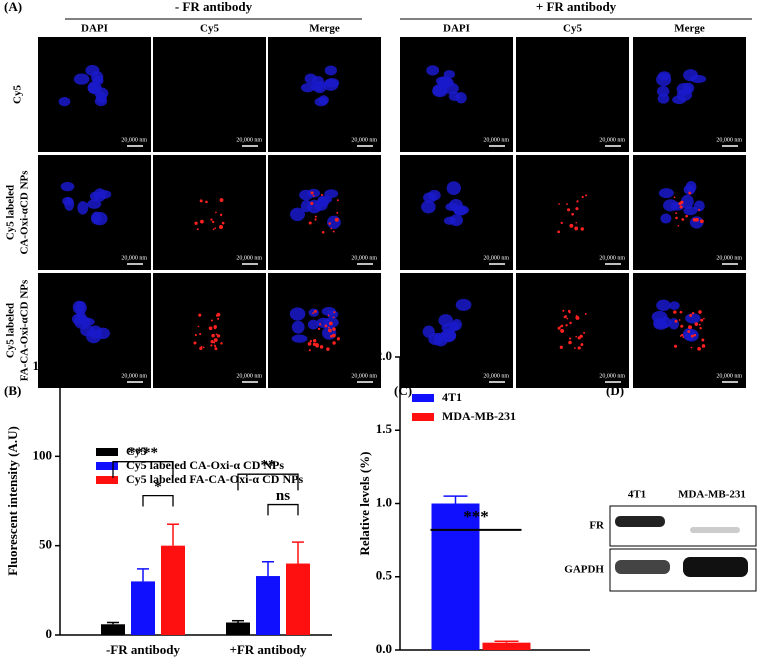  I want to click on panel-label: (A), so click(13, 7).